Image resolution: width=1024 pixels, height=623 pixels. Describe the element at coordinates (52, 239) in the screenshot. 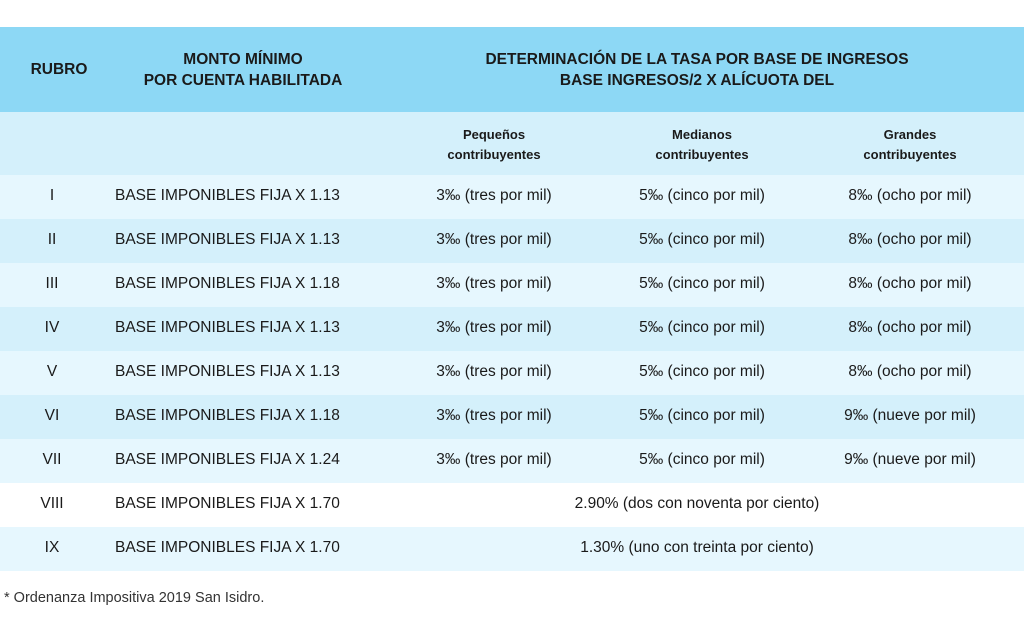

I see `cell-rubro: II` at that location.